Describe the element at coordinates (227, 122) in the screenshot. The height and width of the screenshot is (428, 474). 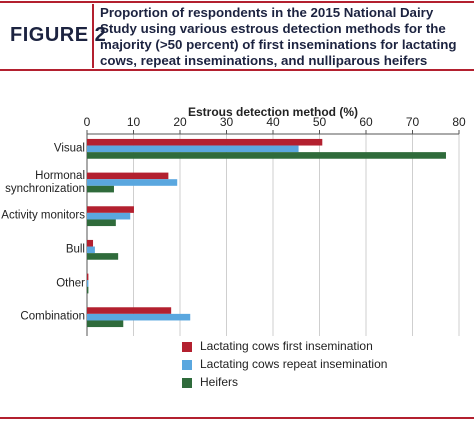
I see `x-tick-label: 30` at that location.